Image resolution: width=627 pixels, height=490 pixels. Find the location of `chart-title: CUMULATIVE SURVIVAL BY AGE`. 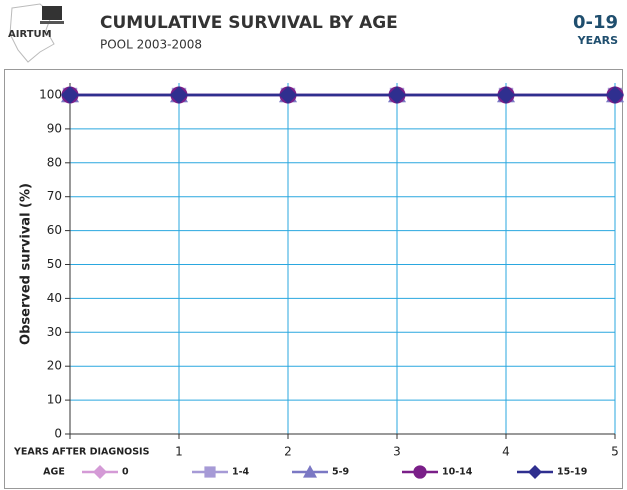

chart-title: CUMULATIVE SURVIVAL BY AGE is located at coordinates (249, 23).